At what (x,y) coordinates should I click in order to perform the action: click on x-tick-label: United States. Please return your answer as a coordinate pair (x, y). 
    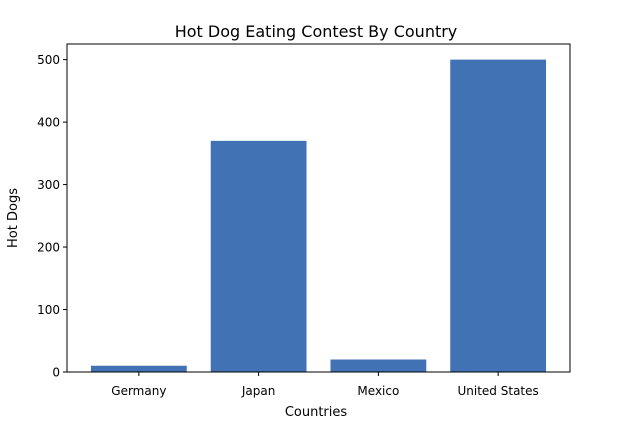
    Looking at the image, I should click on (498, 391).